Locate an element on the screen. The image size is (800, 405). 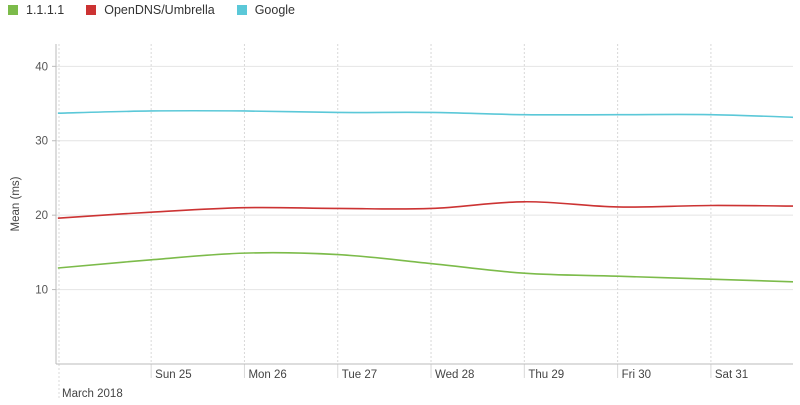
x-tick-label: Tue 27 is located at coordinates (359, 375).